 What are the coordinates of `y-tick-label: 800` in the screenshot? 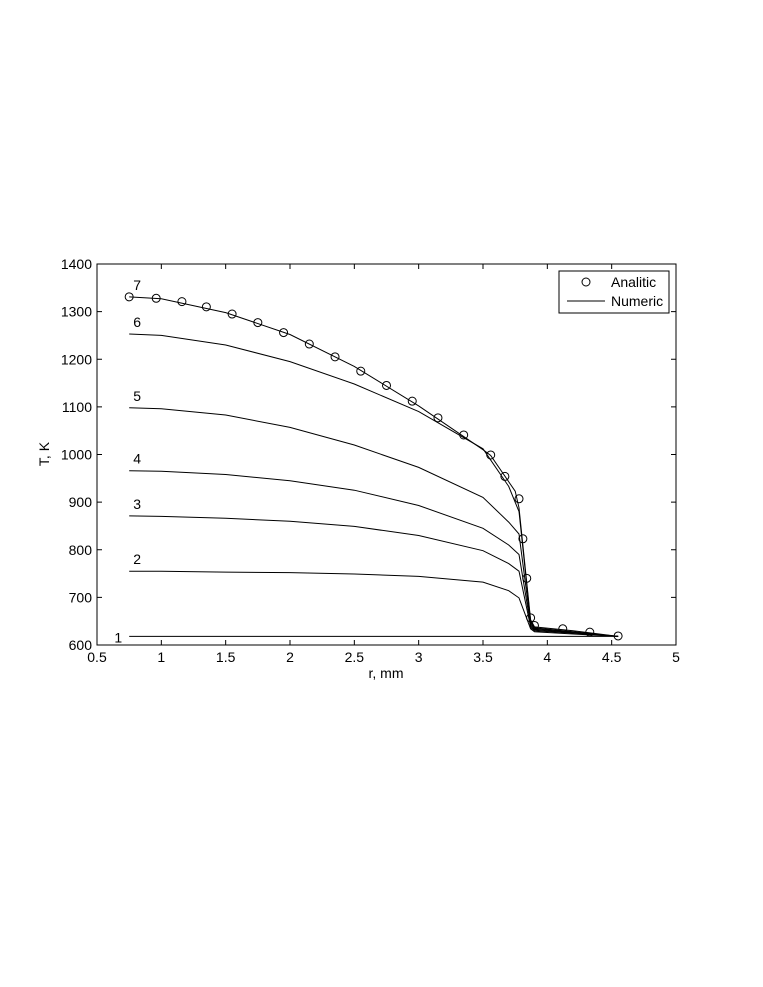 It's located at (81, 550).